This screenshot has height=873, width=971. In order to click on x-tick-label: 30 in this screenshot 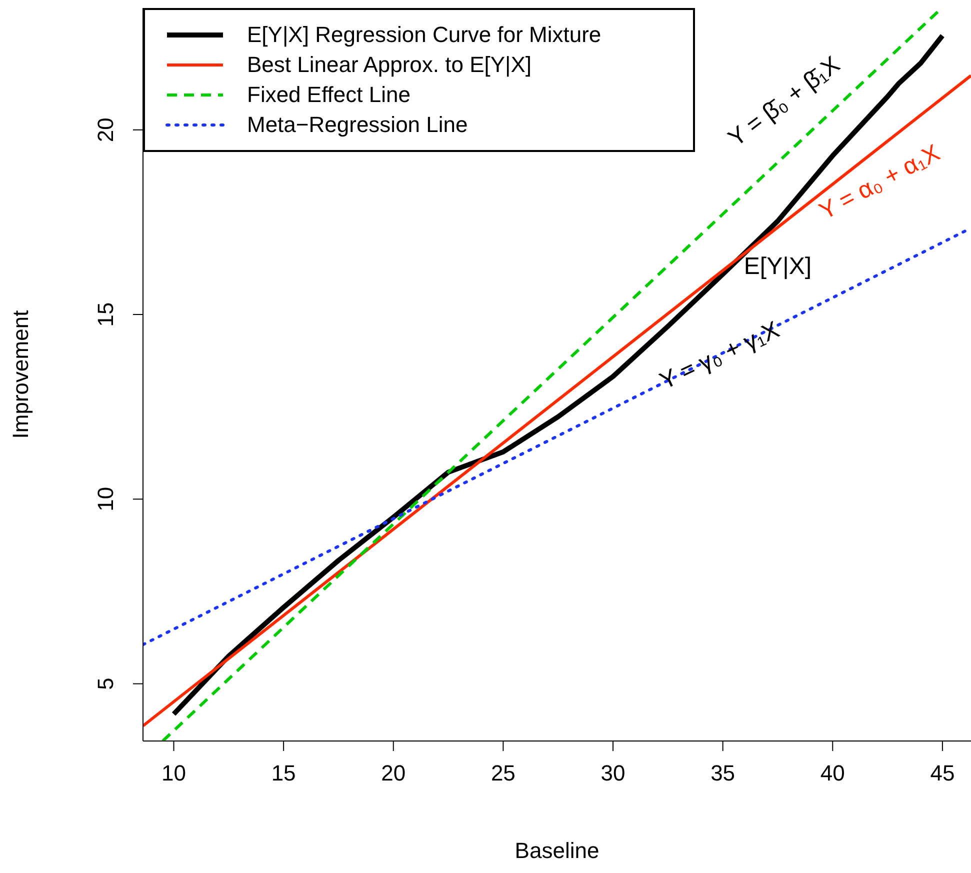, I will do `click(613, 773)`.